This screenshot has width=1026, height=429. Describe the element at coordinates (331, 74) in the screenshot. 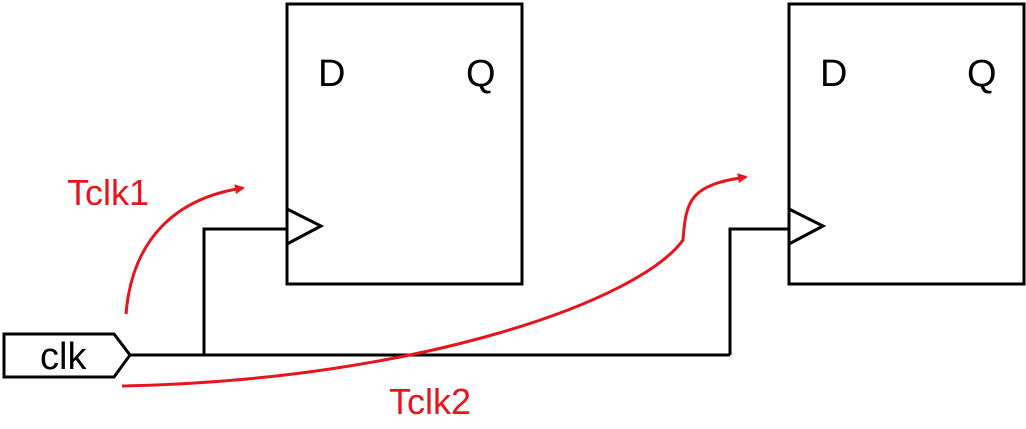

I see `flip-flop-1-d-label: D` at that location.